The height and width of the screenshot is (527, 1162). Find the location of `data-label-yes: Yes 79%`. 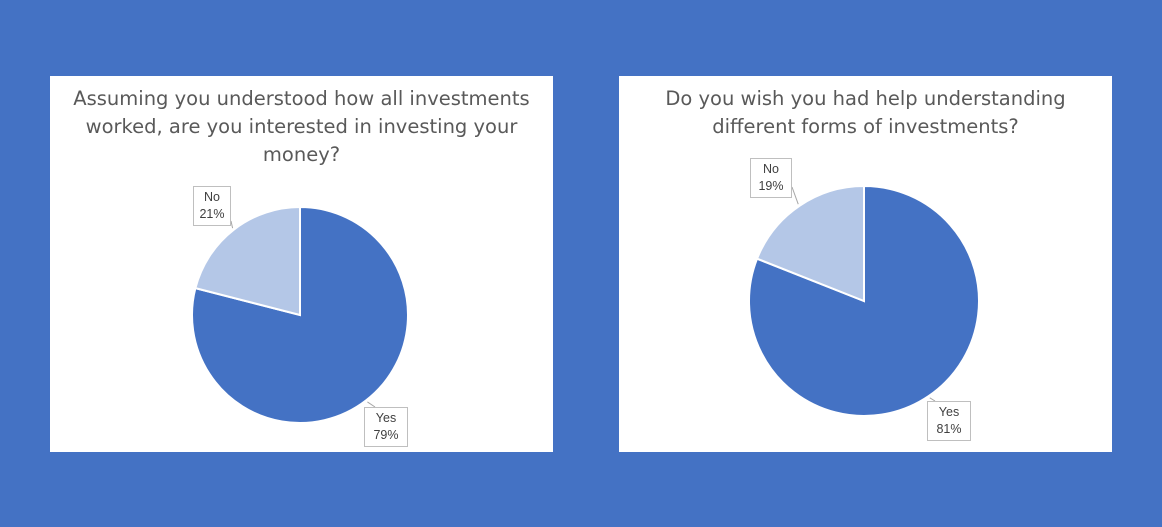

data-label-yes: Yes 79% is located at coordinates (386, 427).